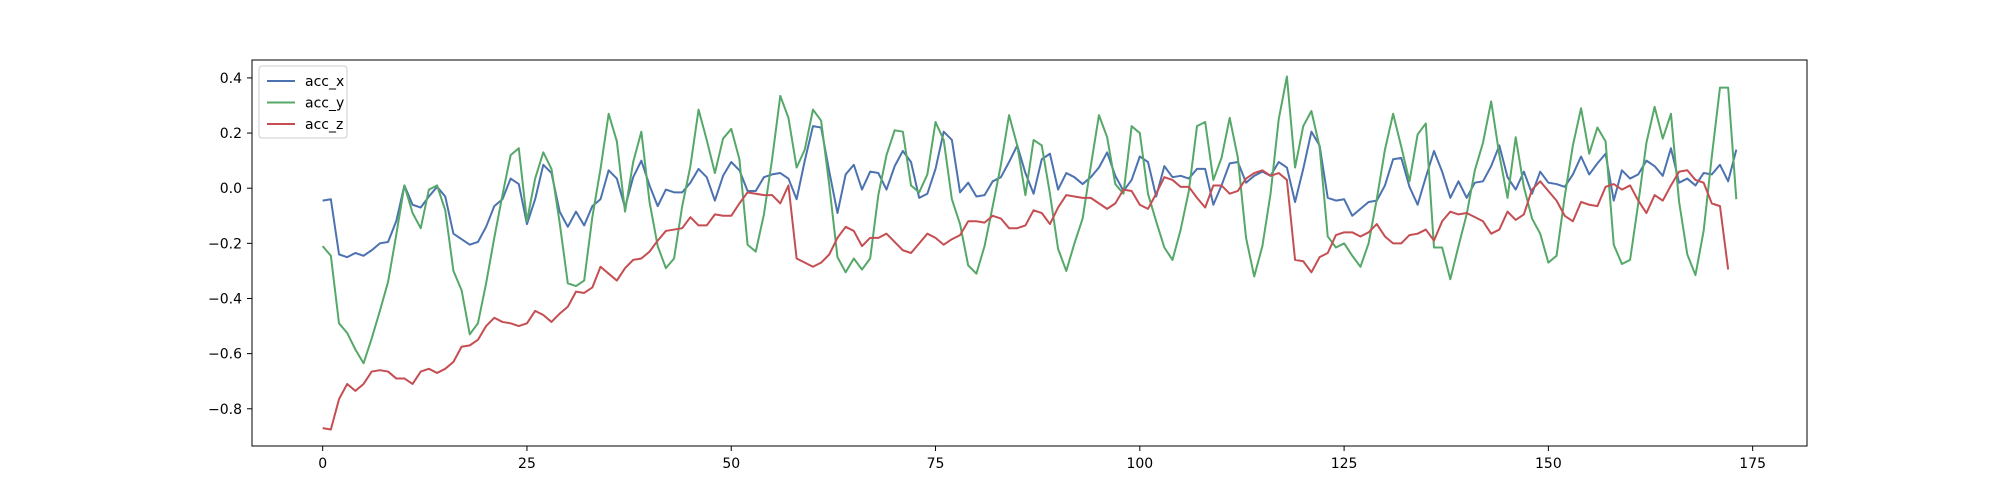 This screenshot has height=500, width=2000. What do you see at coordinates (324, 82) in the screenshot?
I see `legend-label-acc-x: acc_x` at bounding box center [324, 82].